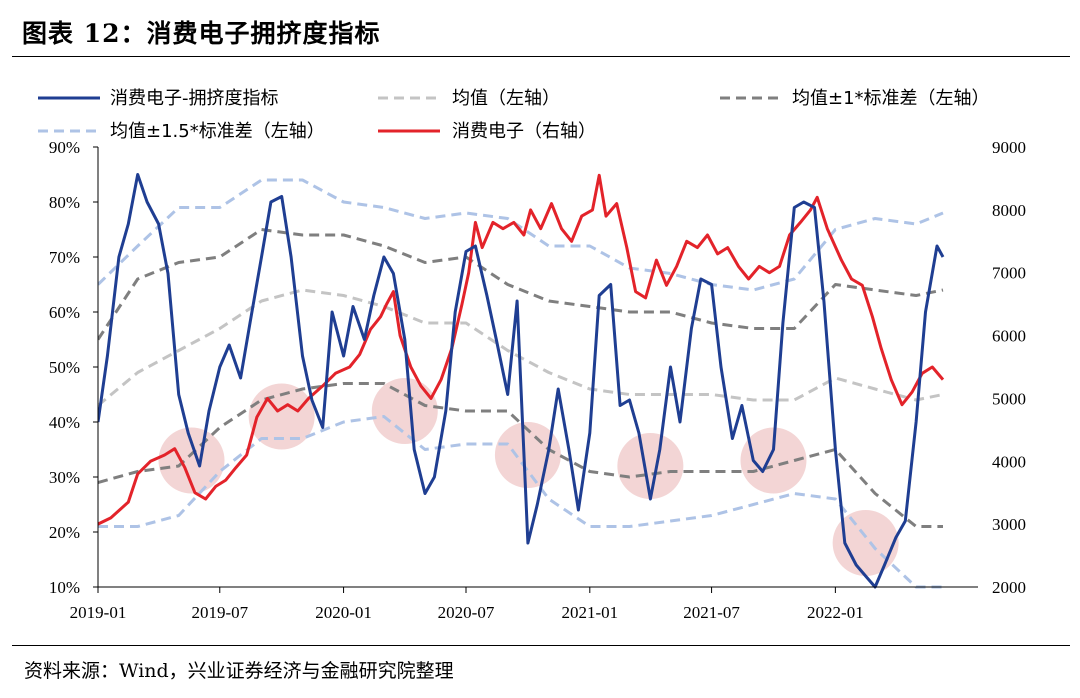 The width and height of the screenshot is (1080, 698). Describe the element at coordinates (239, 671) in the screenshot. I see `source-note: 资料来源：Wind，兴业证券经济与金融研究院整理` at that location.